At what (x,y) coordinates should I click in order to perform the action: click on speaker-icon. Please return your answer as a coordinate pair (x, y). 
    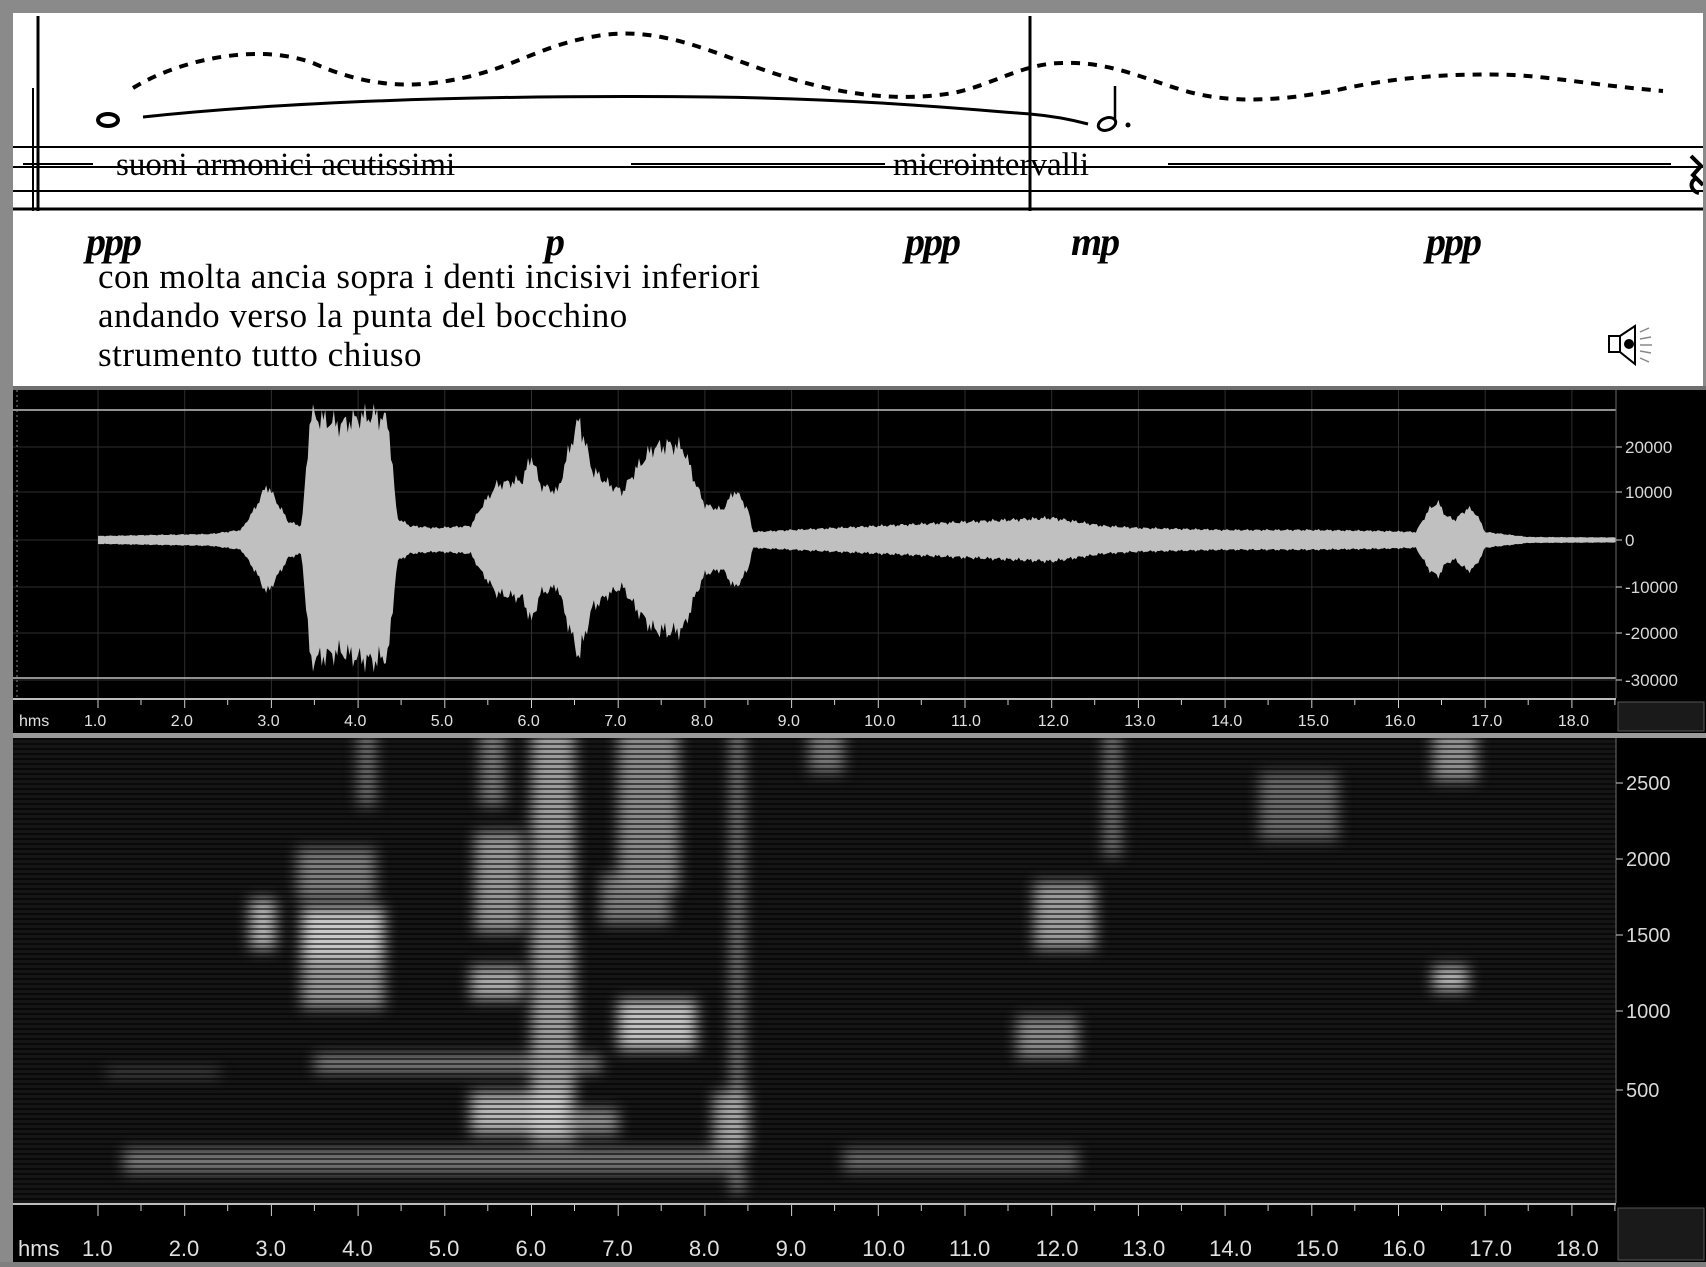
    Looking at the image, I should click on (1630, 345).